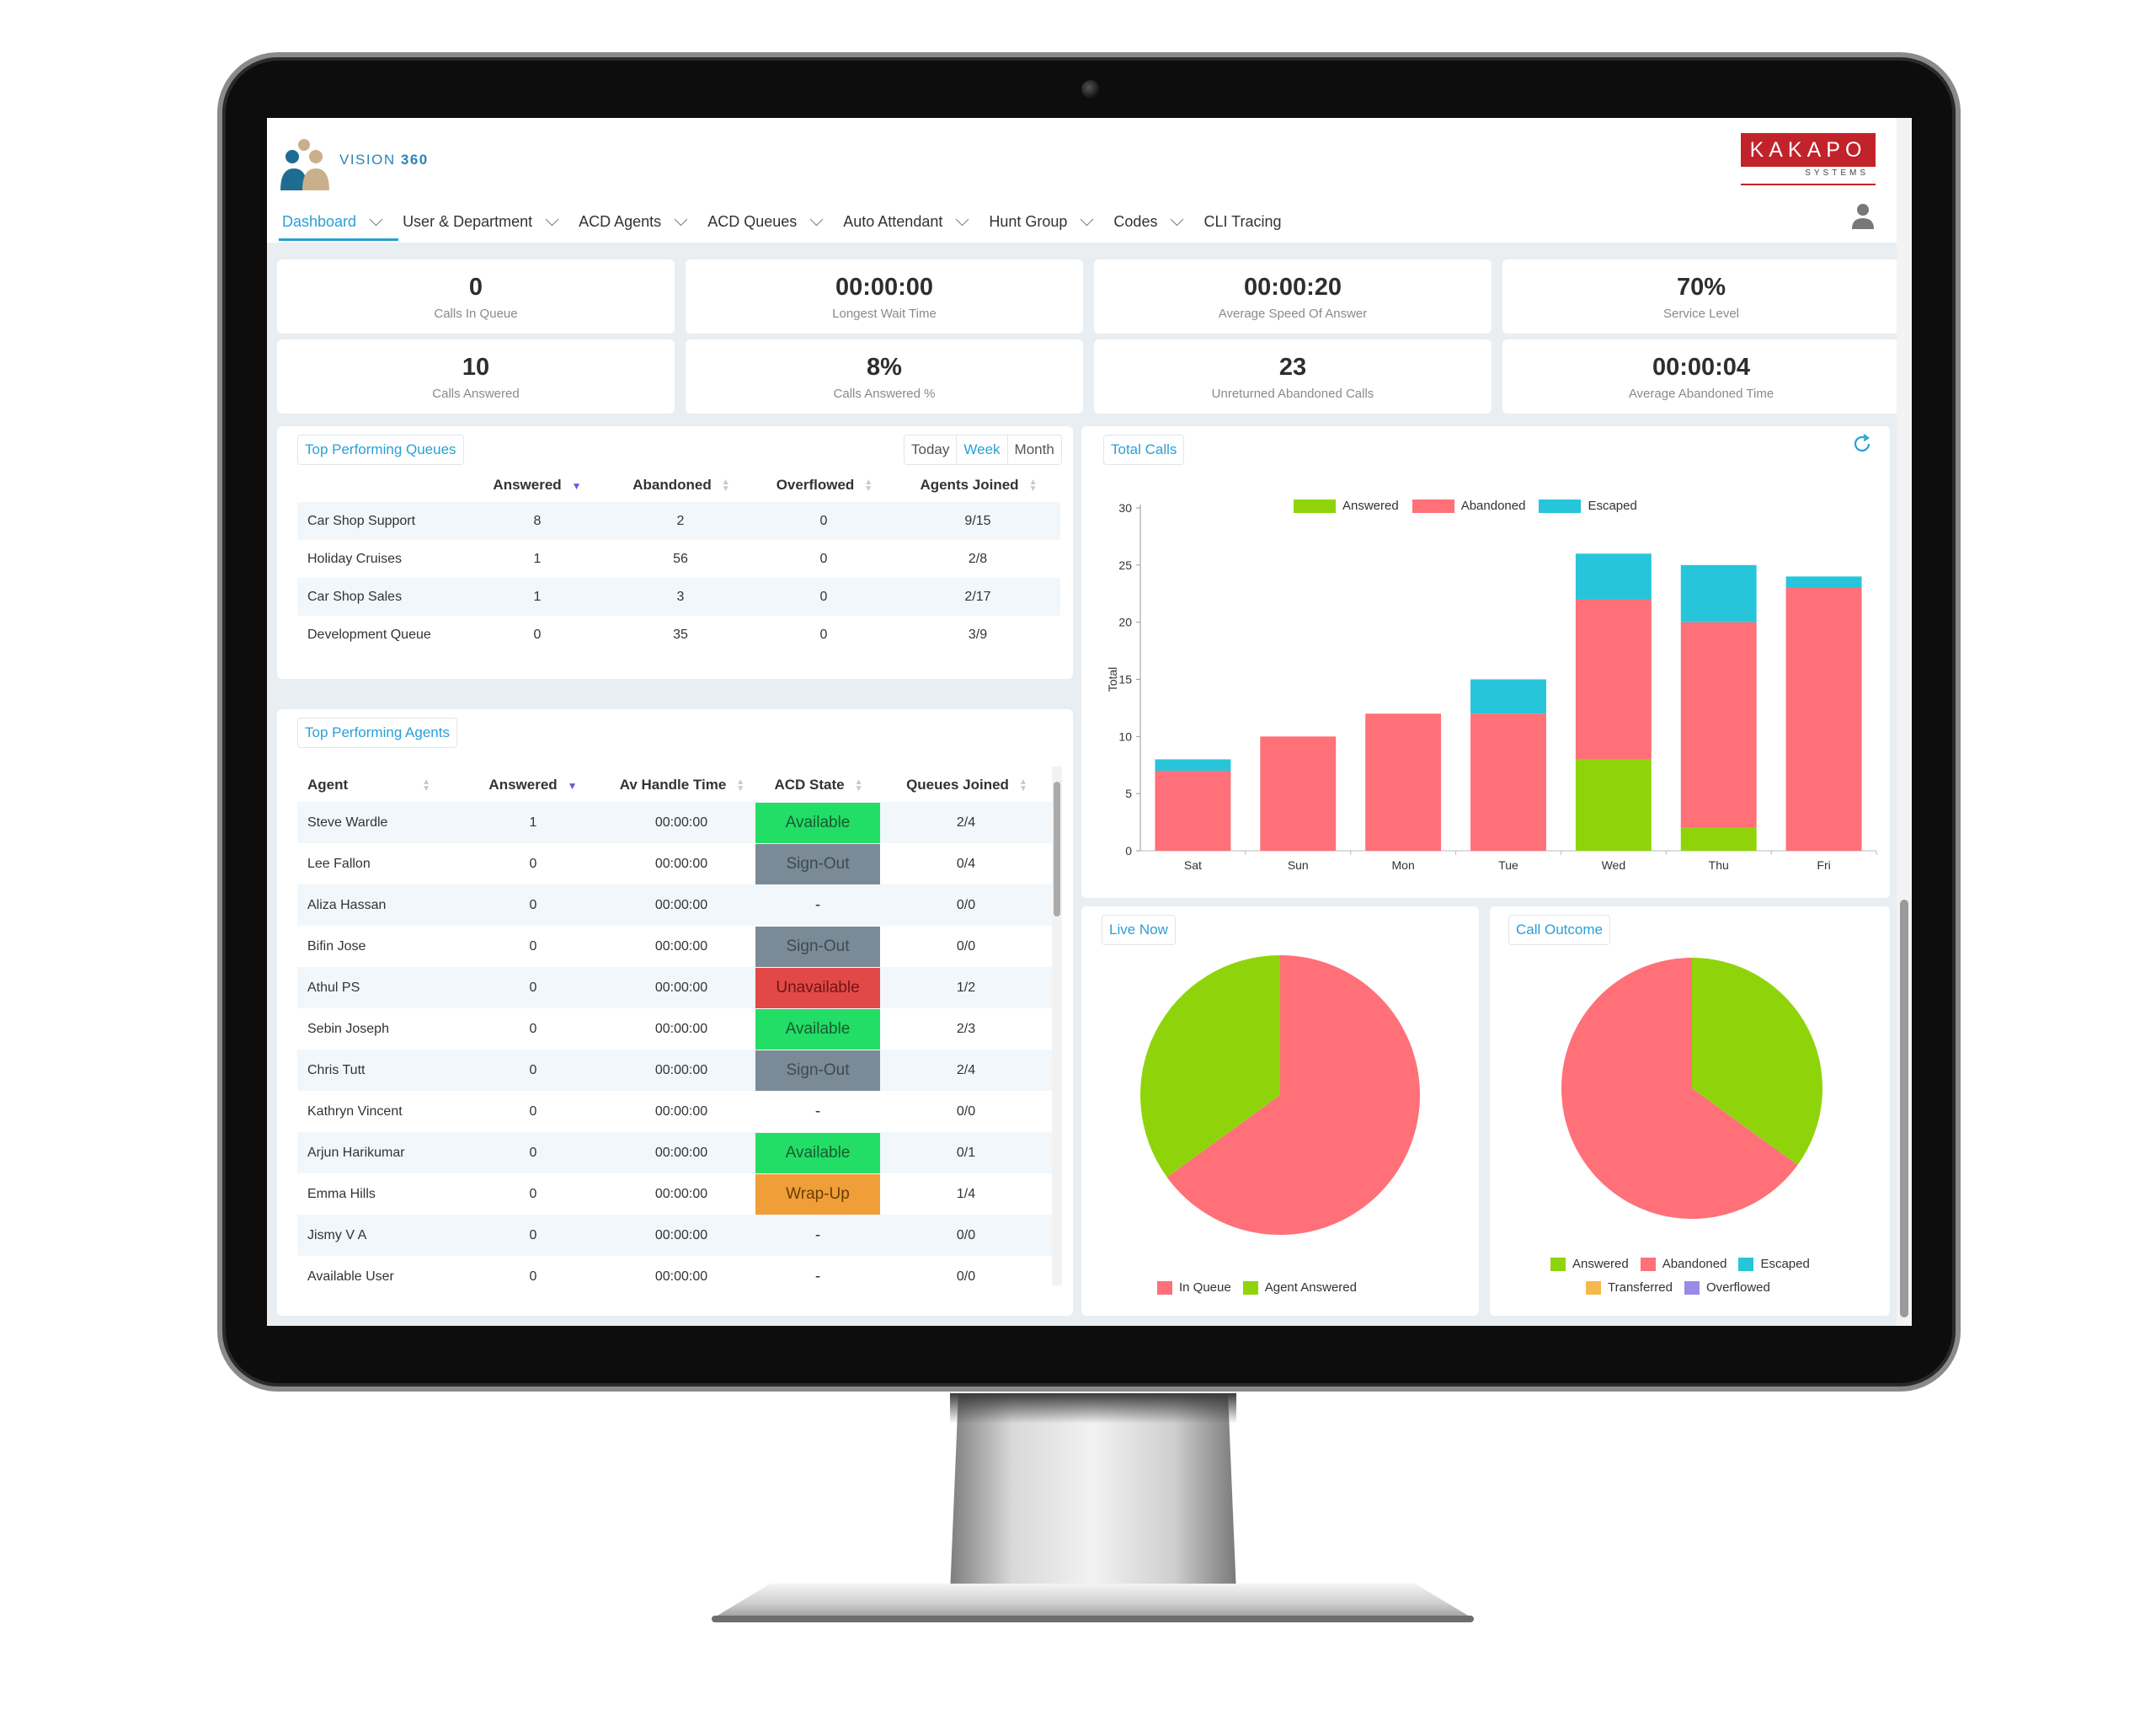 This screenshot has height=1715, width=2156. What do you see at coordinates (674, 863) in the screenshot?
I see `table-row: Lee Fallon 0 00:00:00 Sign-Out 0/4` at bounding box center [674, 863].